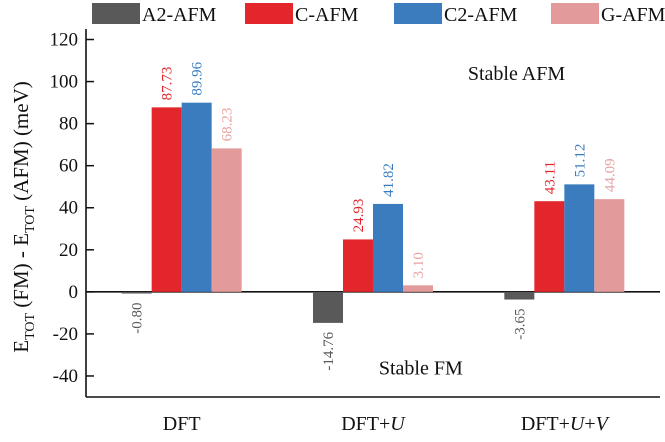 This screenshot has height=442, width=665. I want to click on legend-swatch-g-afm, so click(575, 13).